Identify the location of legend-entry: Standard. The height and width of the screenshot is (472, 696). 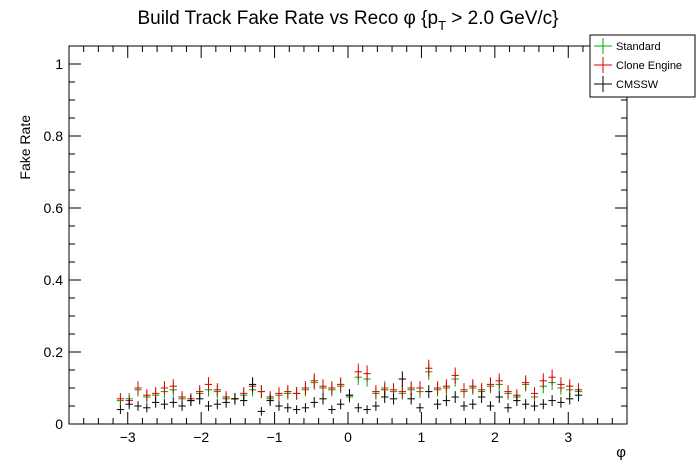
(627, 46).